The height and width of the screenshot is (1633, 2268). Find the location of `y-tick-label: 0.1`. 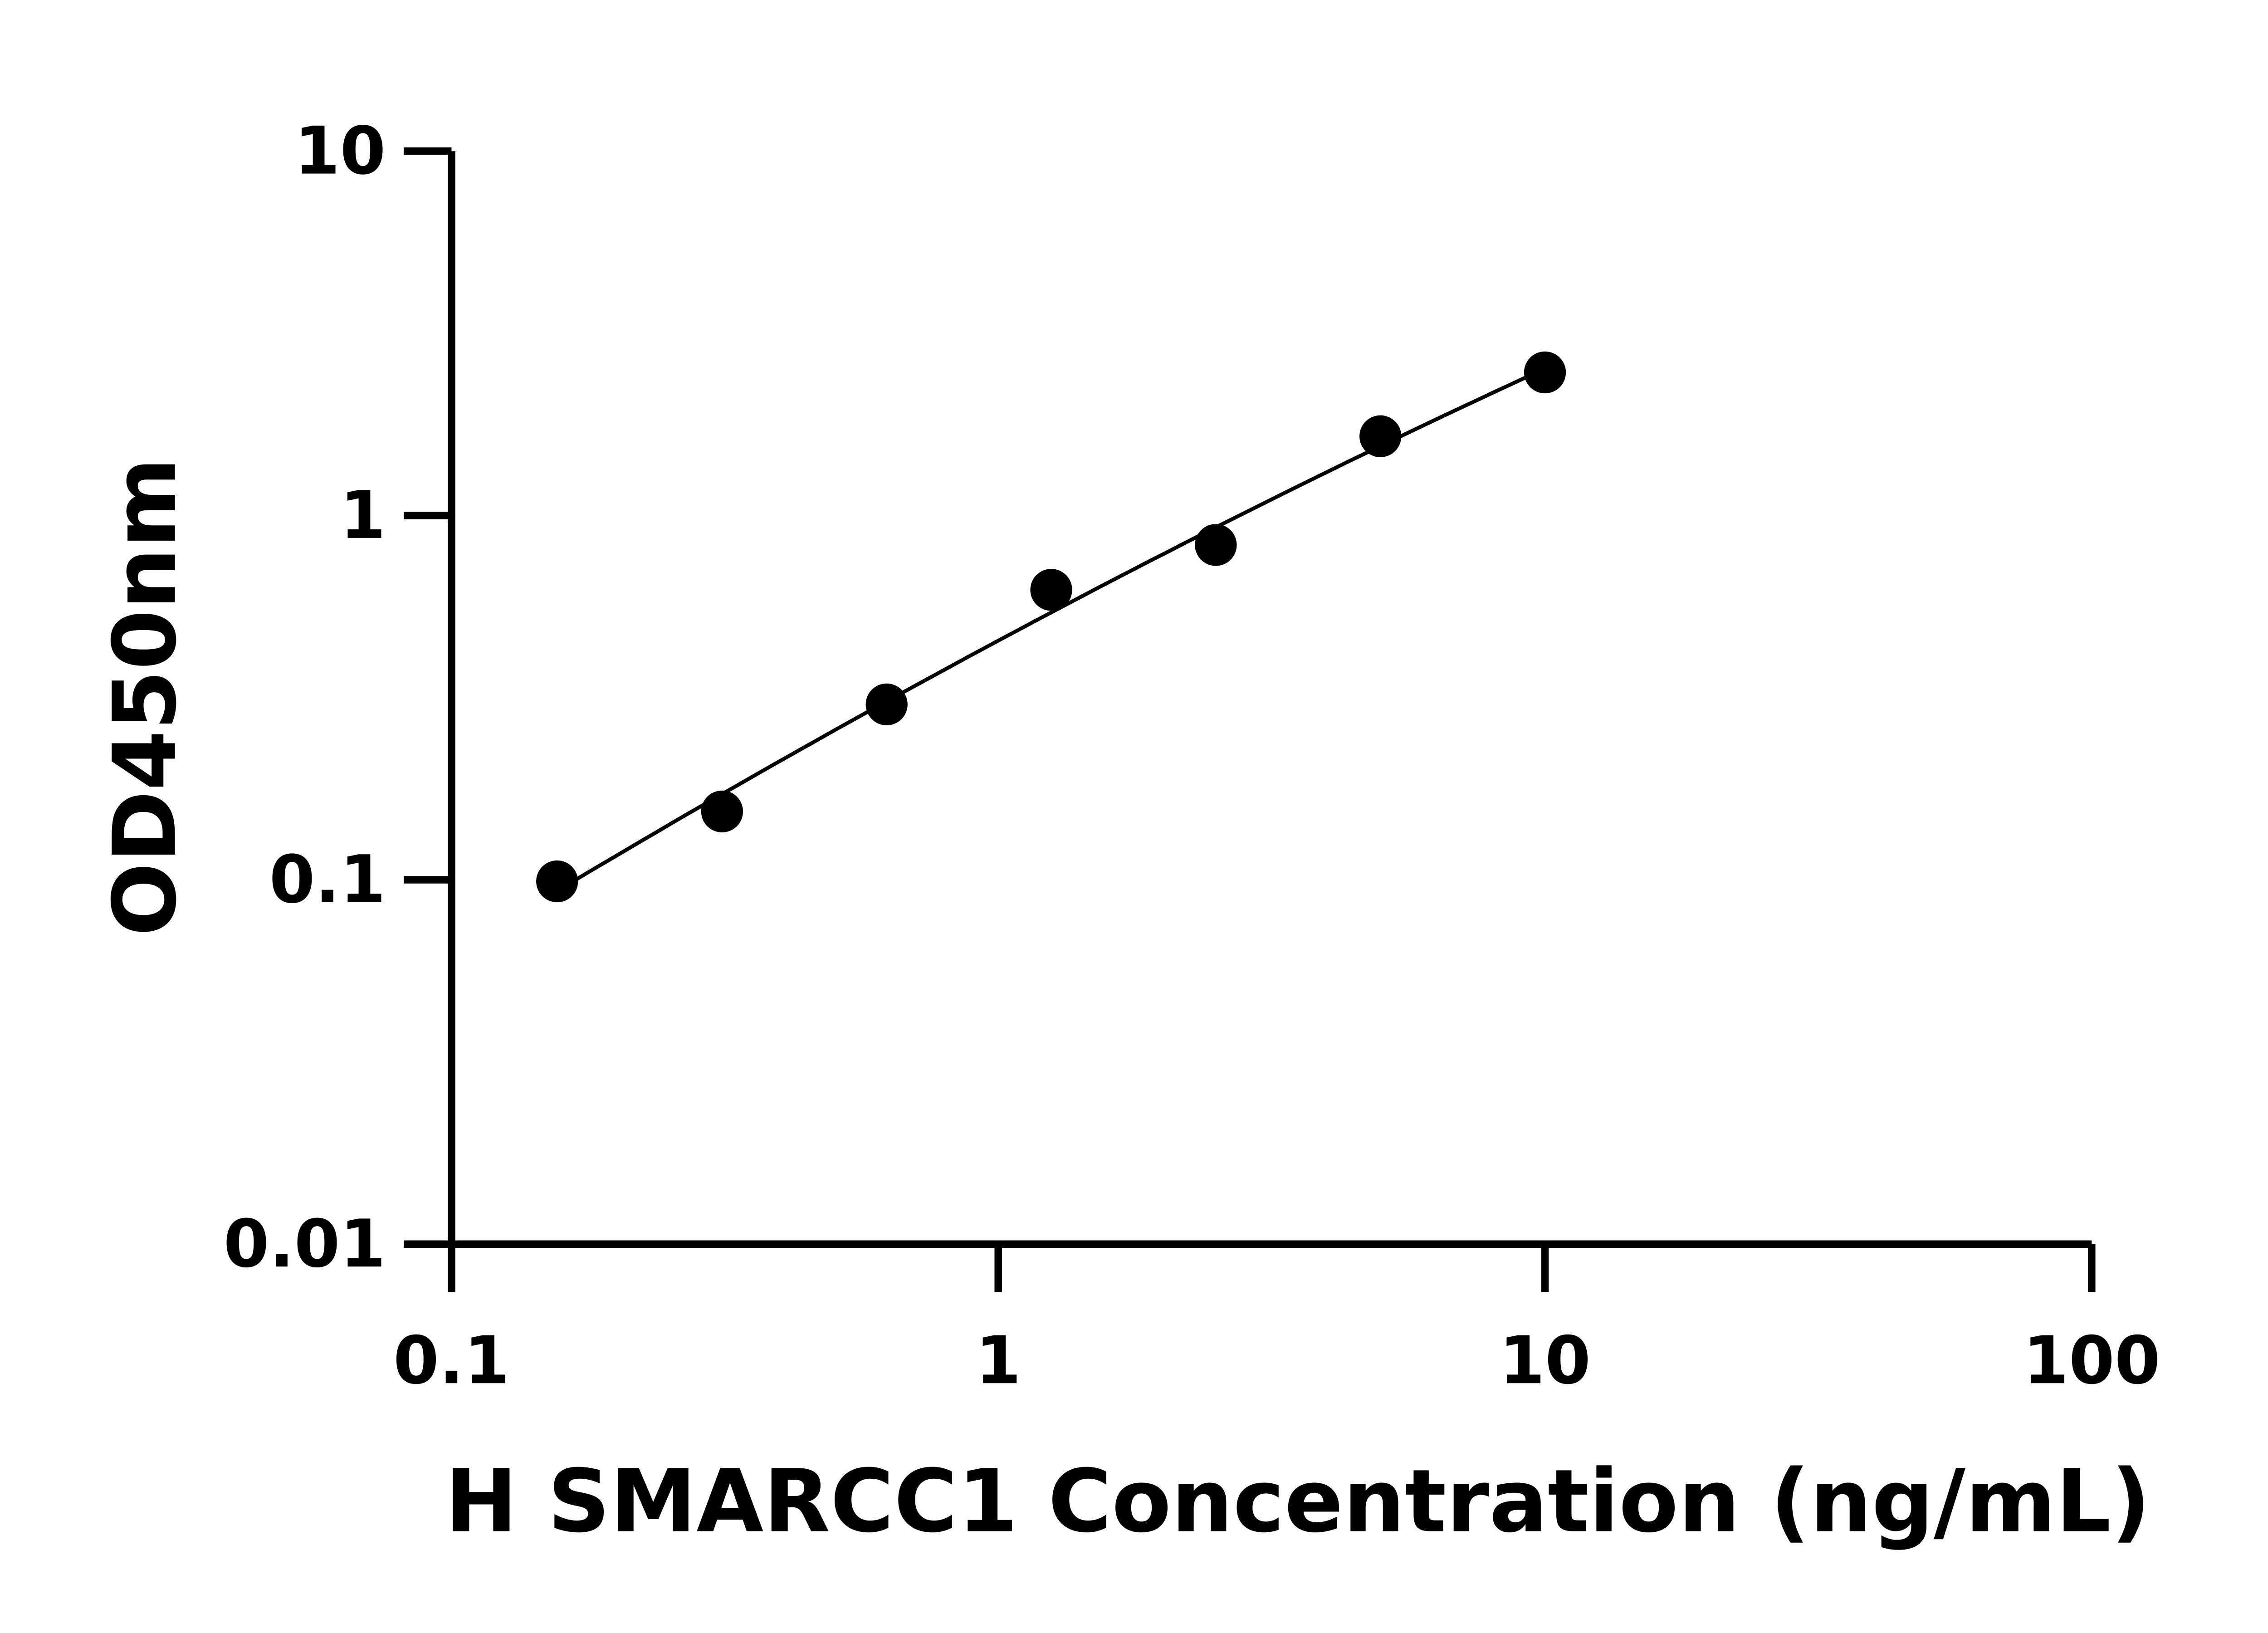

y-tick-label: 0.1 is located at coordinates (327, 879).